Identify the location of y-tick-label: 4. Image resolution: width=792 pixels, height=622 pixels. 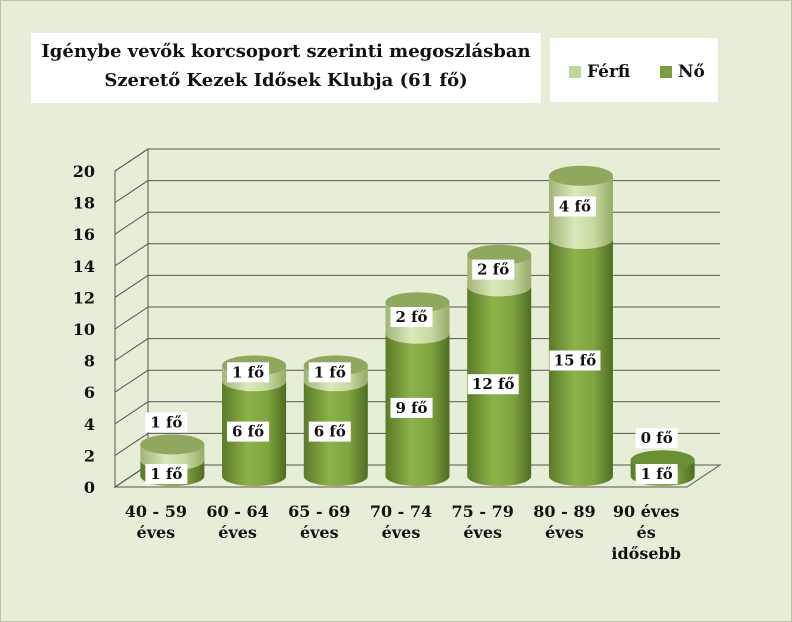
(89, 424).